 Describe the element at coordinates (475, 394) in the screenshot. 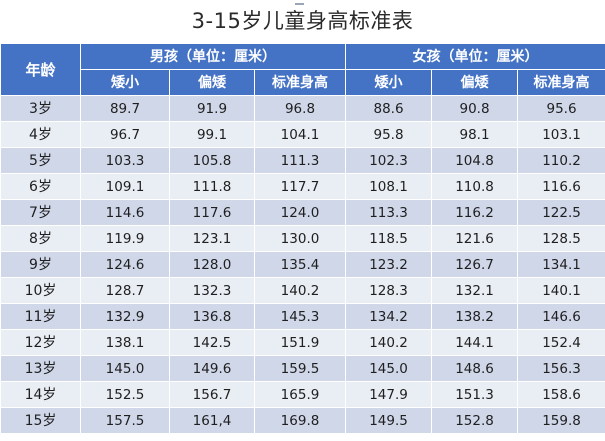

I see `girls-below-average-cell: 151.3` at that location.